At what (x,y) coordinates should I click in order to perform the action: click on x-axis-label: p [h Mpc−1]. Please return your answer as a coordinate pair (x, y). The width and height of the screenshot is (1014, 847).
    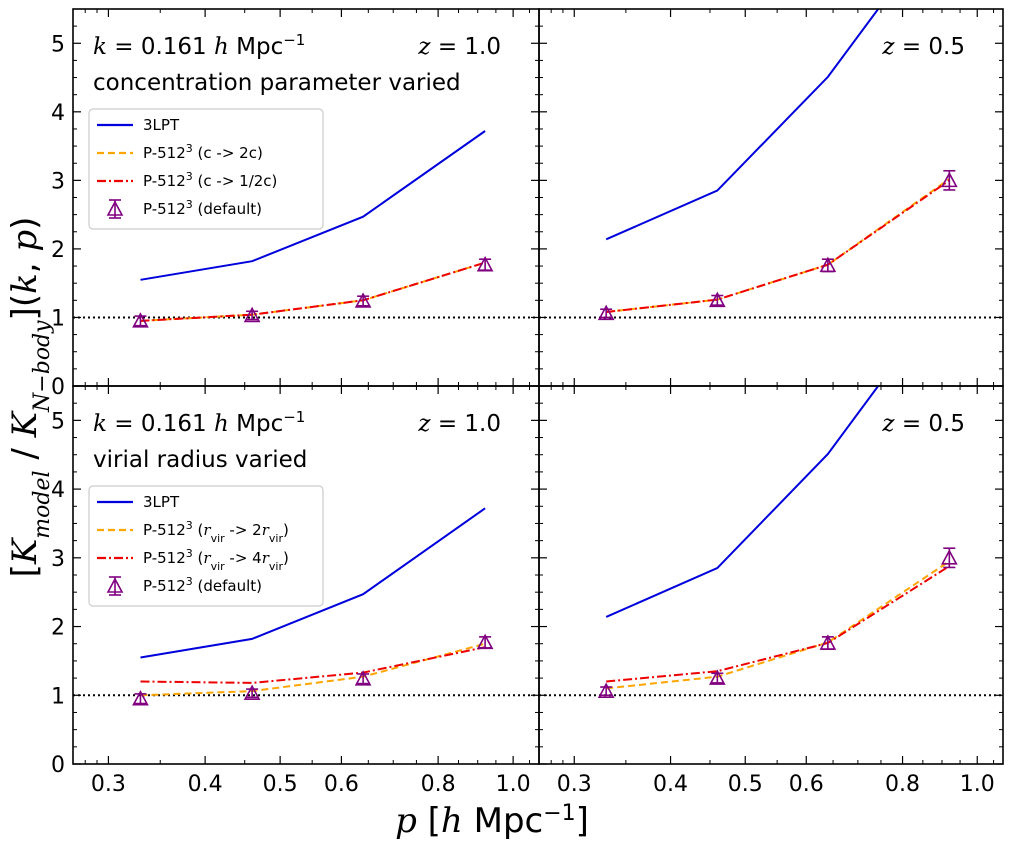
    Looking at the image, I should click on (492, 821).